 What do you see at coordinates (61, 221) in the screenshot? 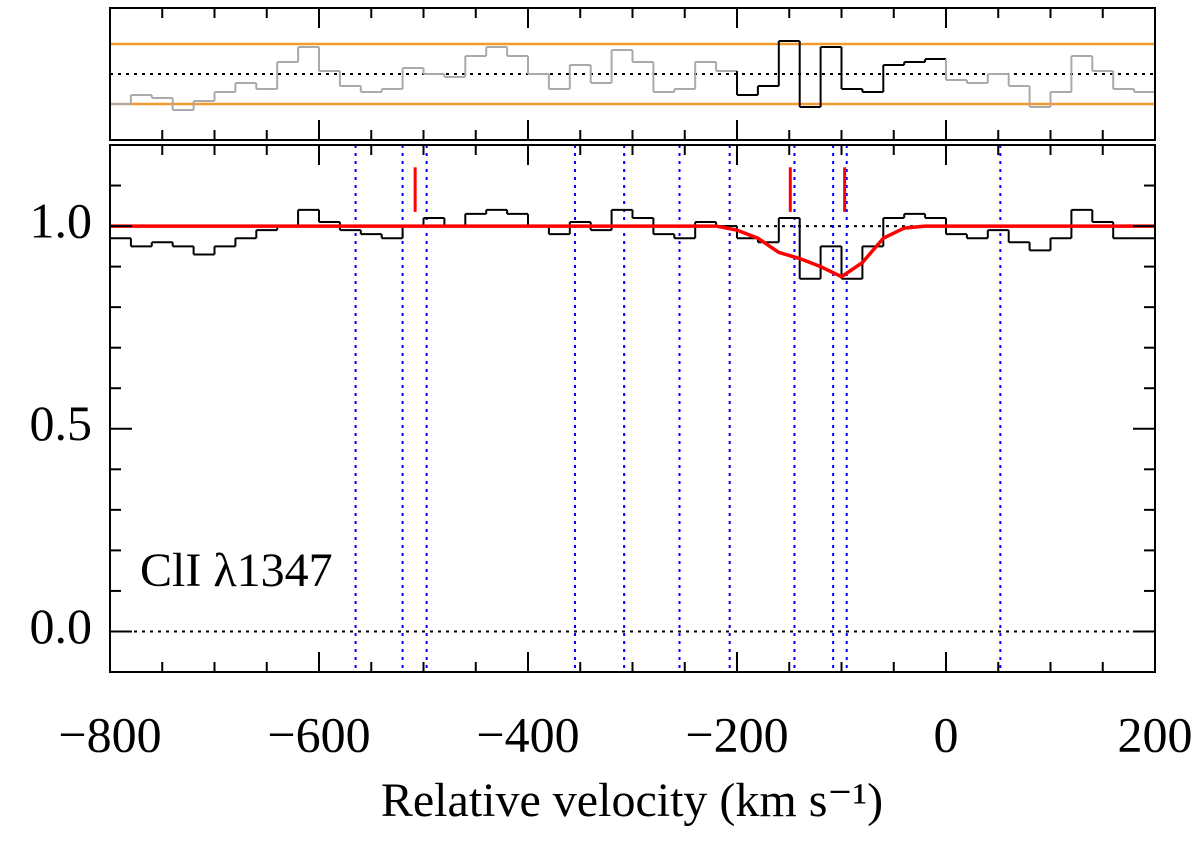
I see `y-tick-label: 1.0` at bounding box center [61, 221].